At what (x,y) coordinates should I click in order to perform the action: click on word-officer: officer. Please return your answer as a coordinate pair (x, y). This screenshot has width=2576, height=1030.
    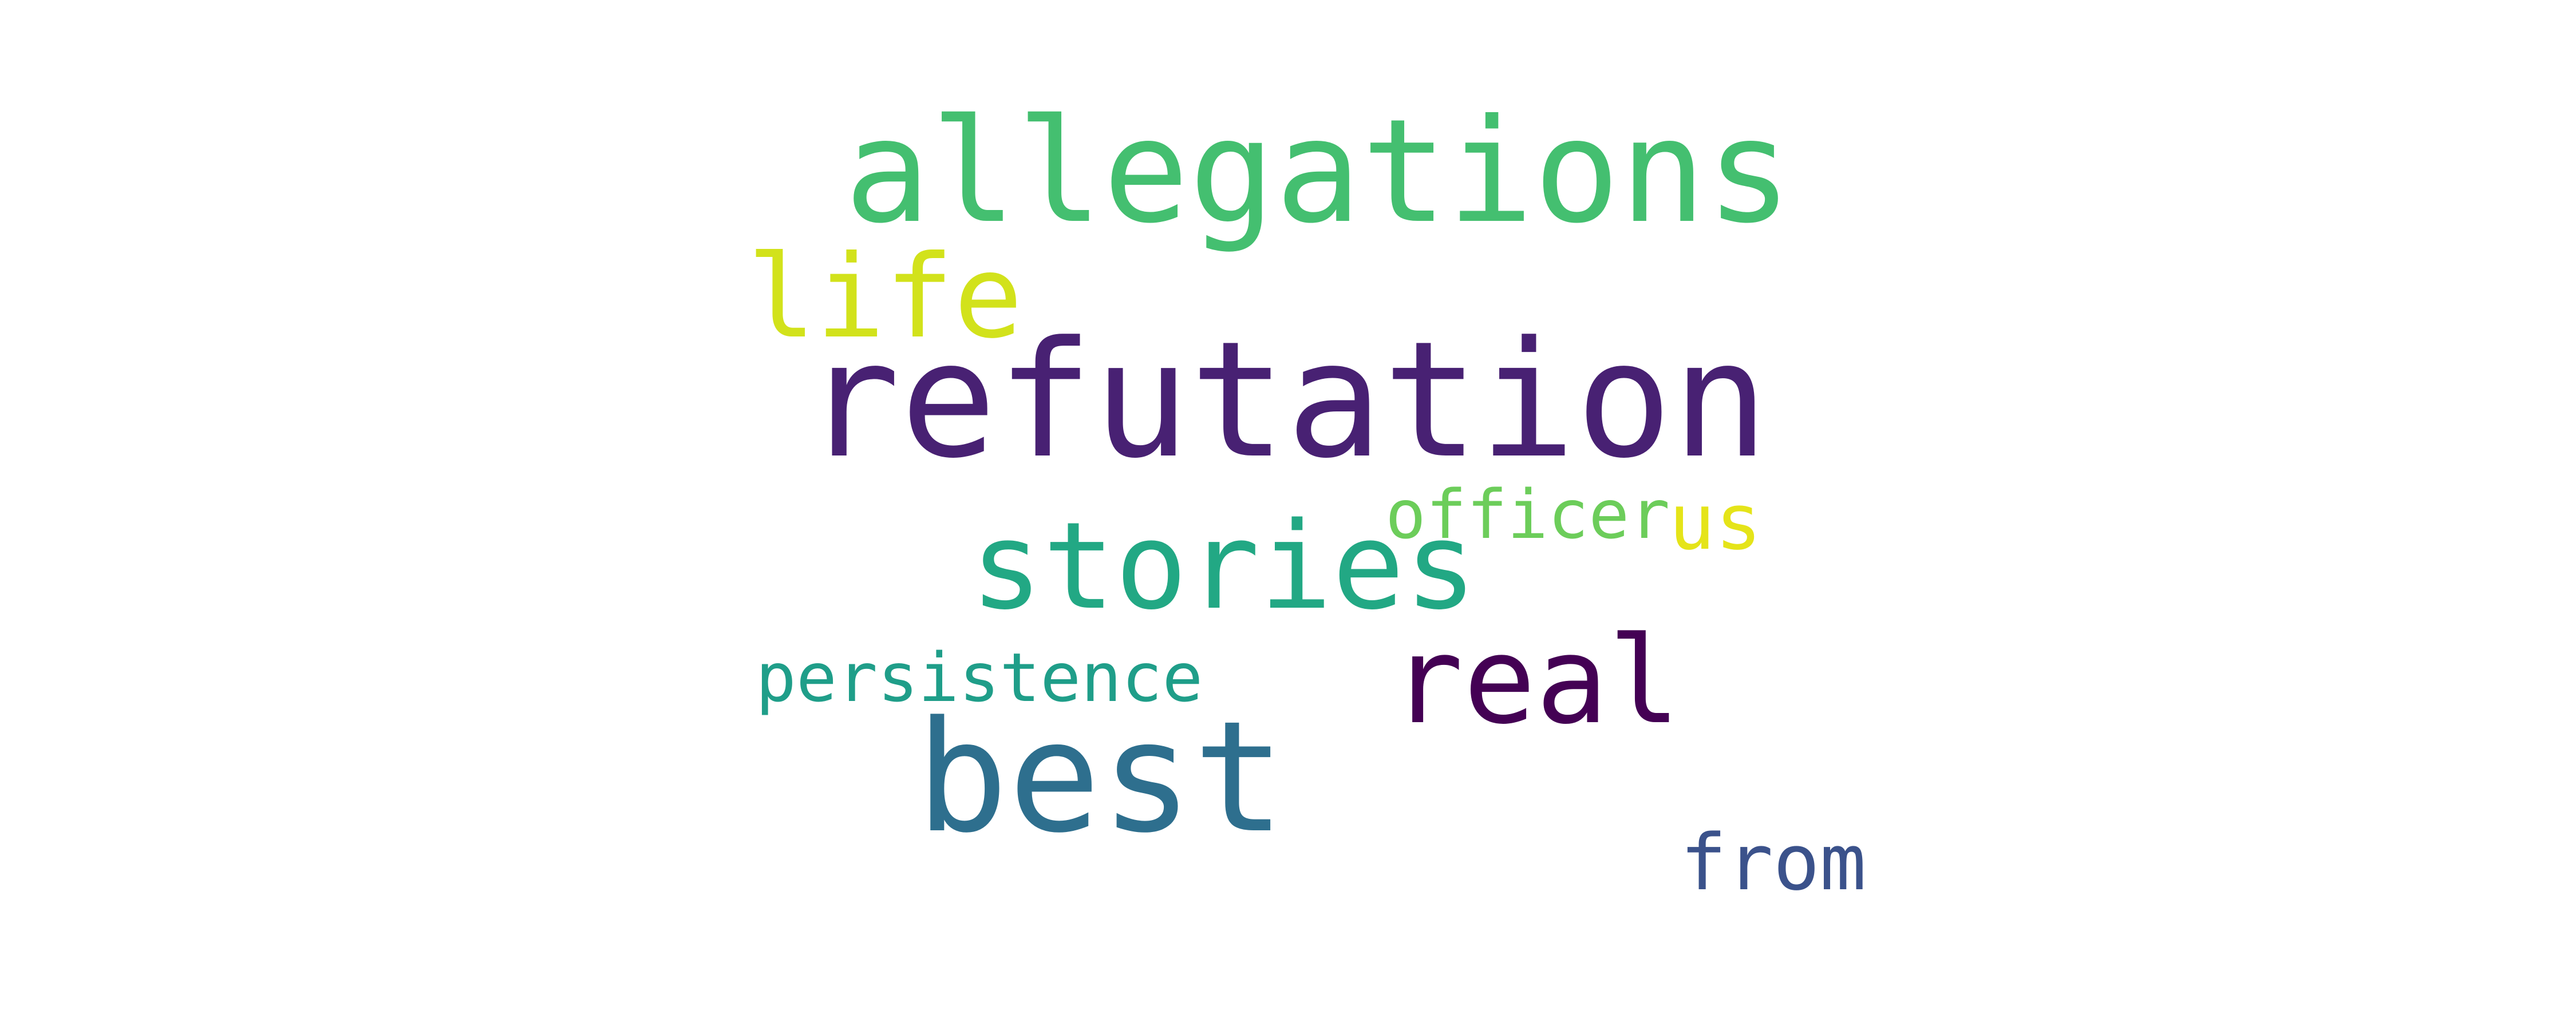
    Looking at the image, I should click on (1527, 514).